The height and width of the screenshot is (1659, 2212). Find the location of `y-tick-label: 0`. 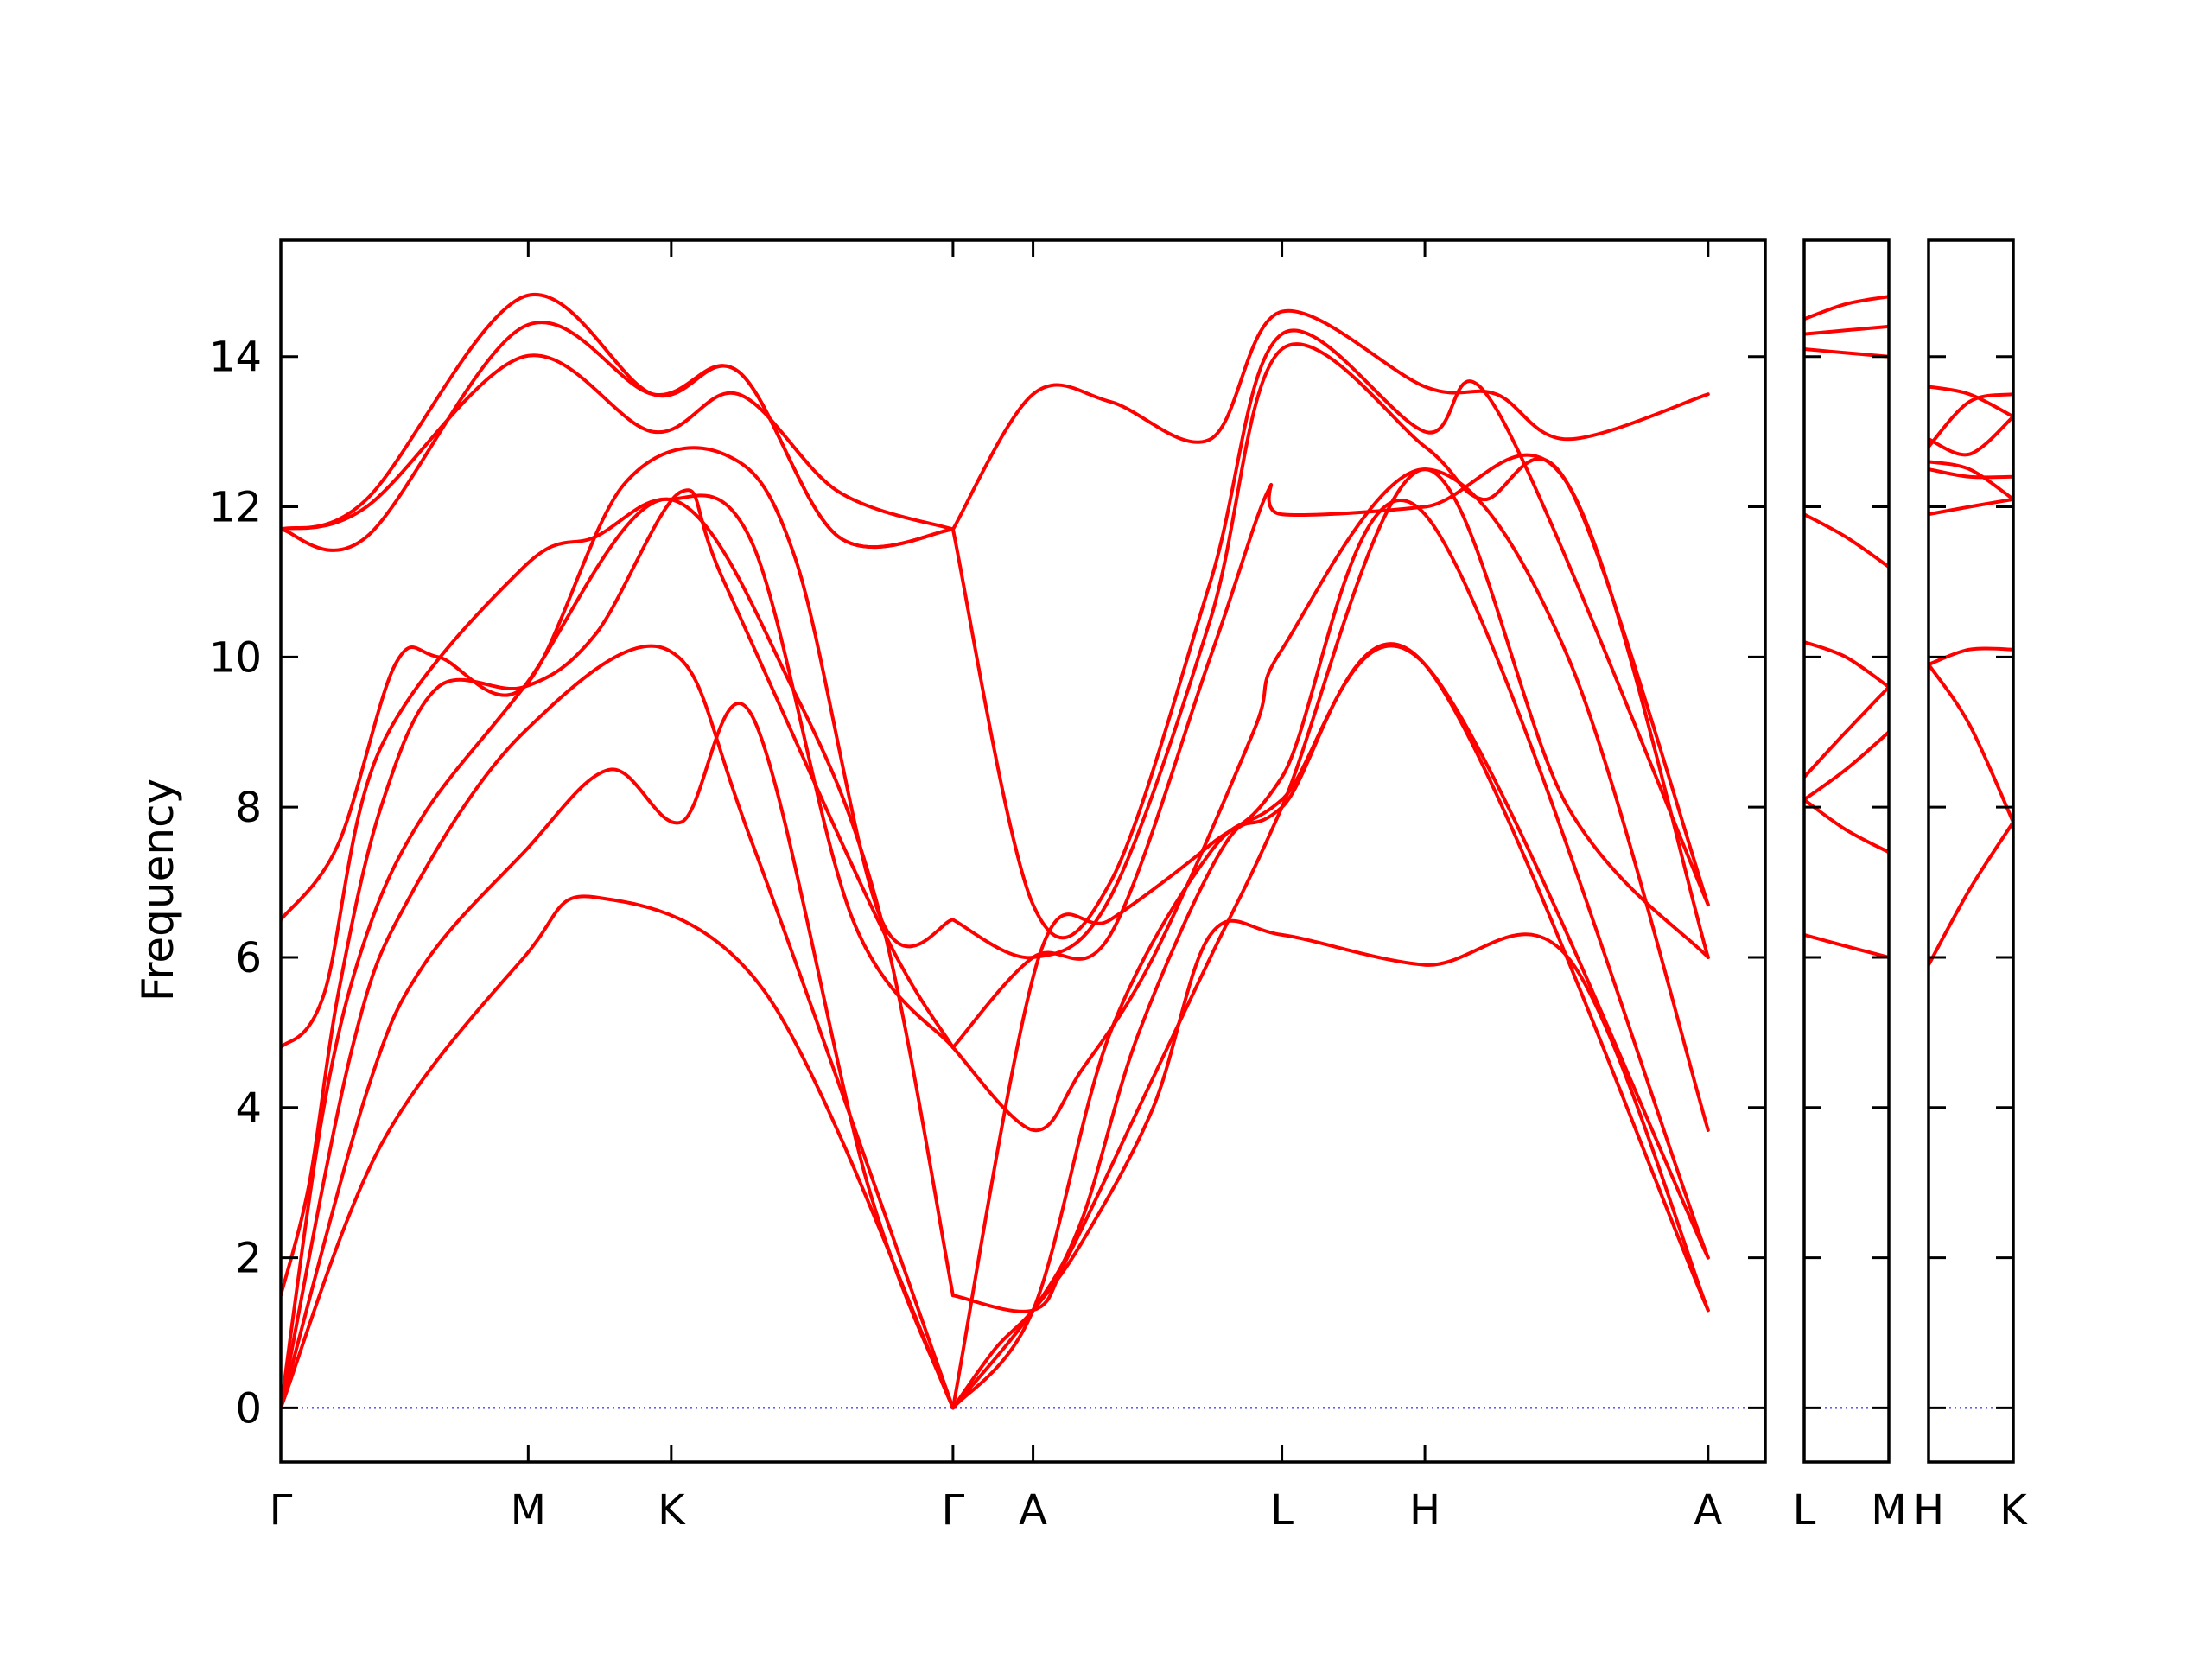

y-tick-label: 0 is located at coordinates (248, 1408).